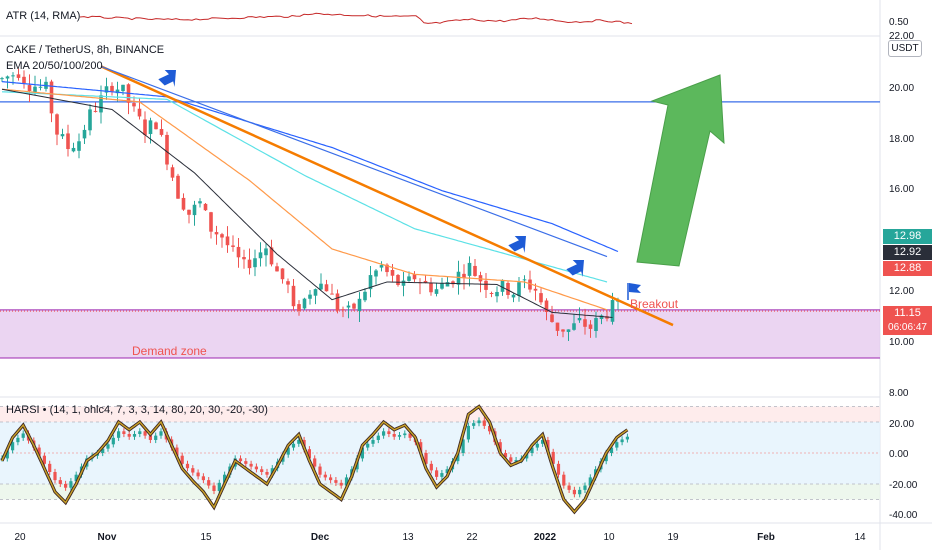 The width and height of the screenshot is (932, 550). Describe the element at coordinates (654, 304) in the screenshot. I see `breakout-label: Breakout` at that location.